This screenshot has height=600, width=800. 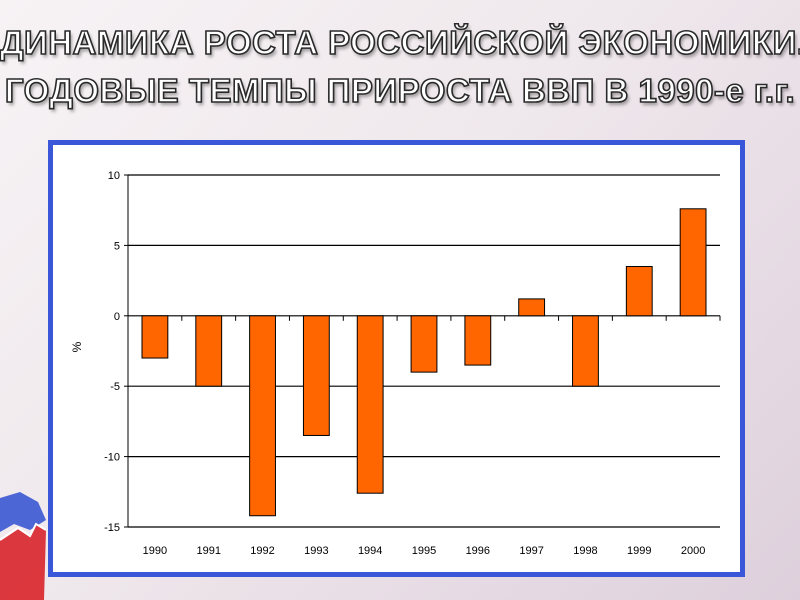 I want to click on x-tick-label: 1992, so click(x=262, y=551).